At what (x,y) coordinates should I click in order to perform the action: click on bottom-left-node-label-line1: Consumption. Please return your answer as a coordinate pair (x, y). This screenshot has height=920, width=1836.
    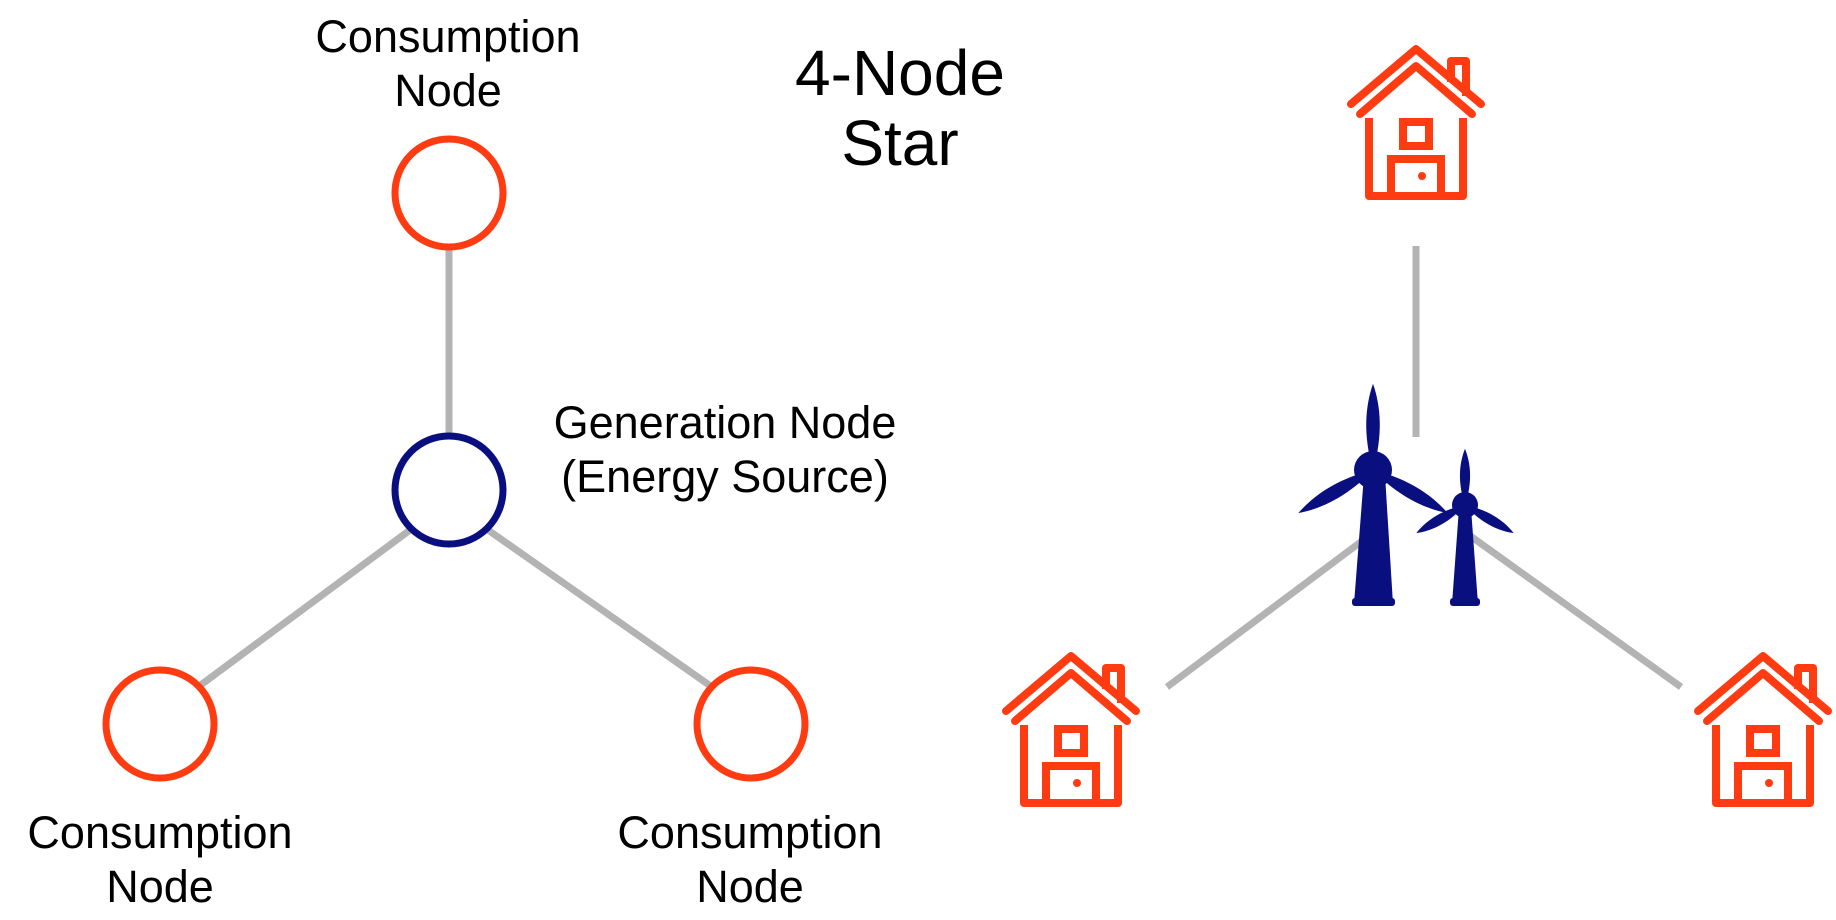
    Looking at the image, I should click on (159, 832).